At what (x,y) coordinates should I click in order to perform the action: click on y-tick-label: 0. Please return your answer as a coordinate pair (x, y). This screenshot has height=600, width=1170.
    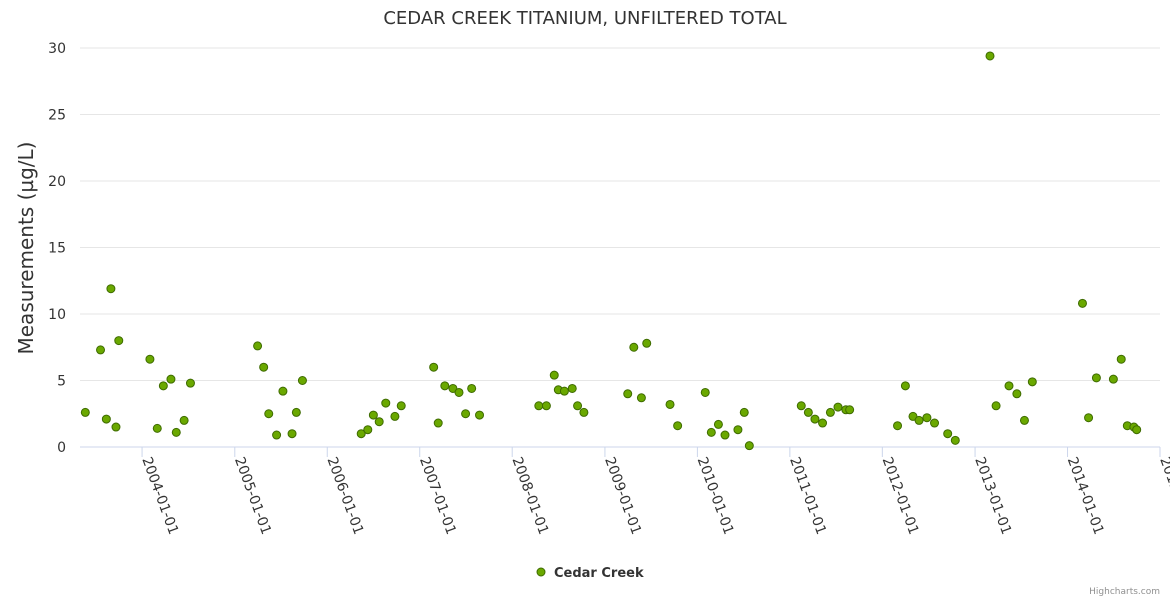
    Looking at the image, I should click on (61, 448).